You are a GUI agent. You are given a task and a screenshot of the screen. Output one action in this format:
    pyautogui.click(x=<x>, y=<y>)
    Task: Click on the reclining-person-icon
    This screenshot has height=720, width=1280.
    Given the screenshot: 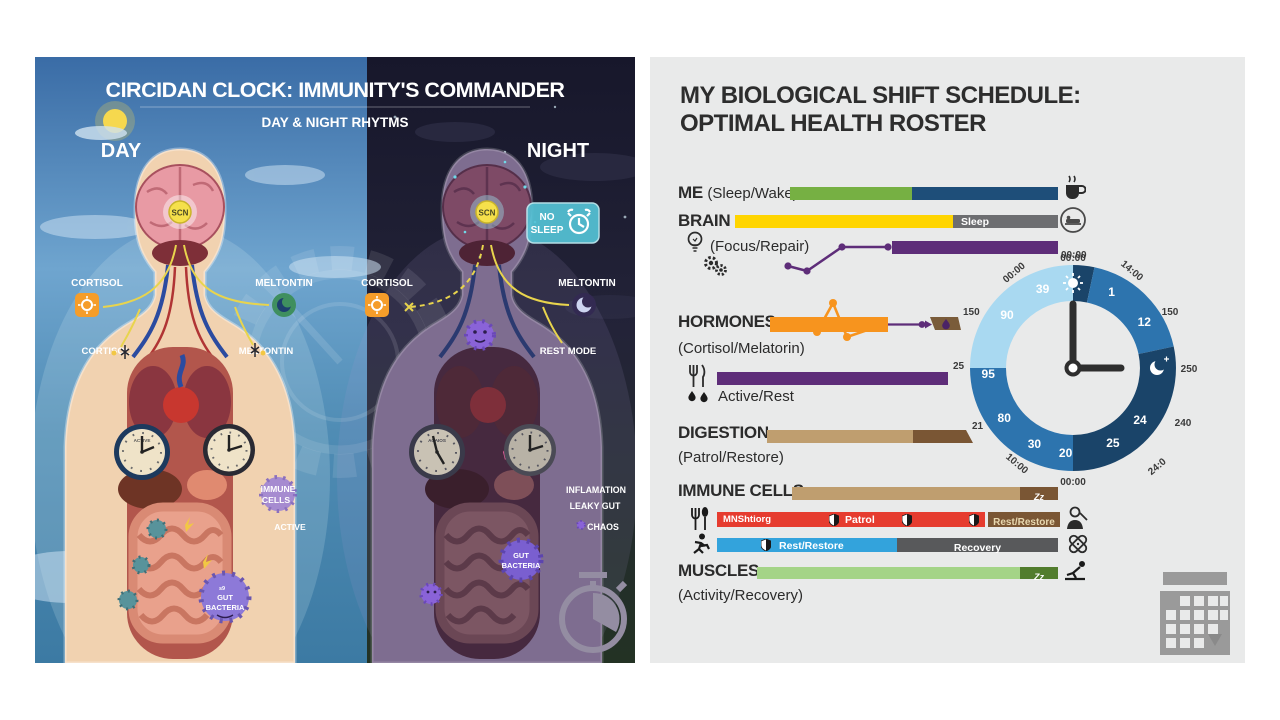 What is the action you would take?
    pyautogui.click(x=1075, y=571)
    